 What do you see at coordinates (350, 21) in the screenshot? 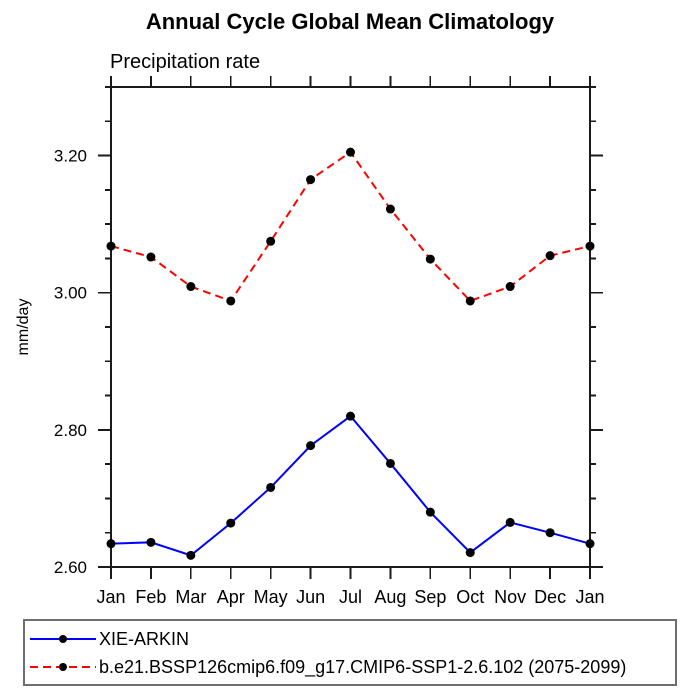
I see `chart-title: Annual Cycle Global Mean Climatology` at bounding box center [350, 21].